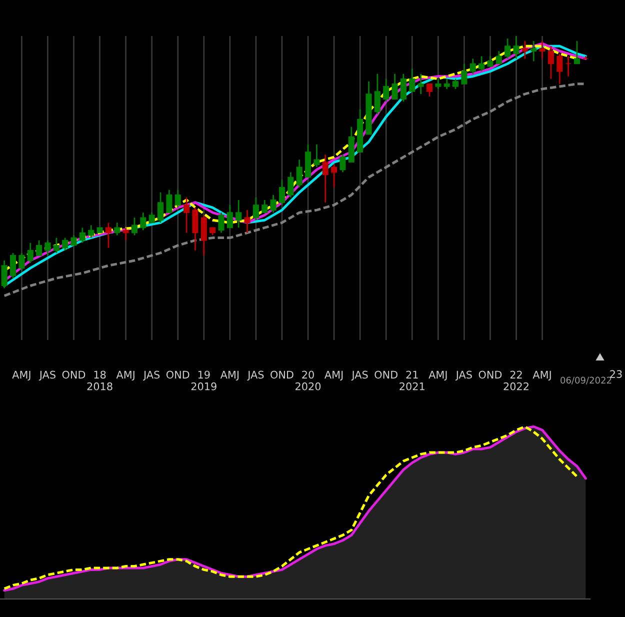 This screenshot has height=617, width=625. I want to click on text: 06/09/2022, so click(586, 380).